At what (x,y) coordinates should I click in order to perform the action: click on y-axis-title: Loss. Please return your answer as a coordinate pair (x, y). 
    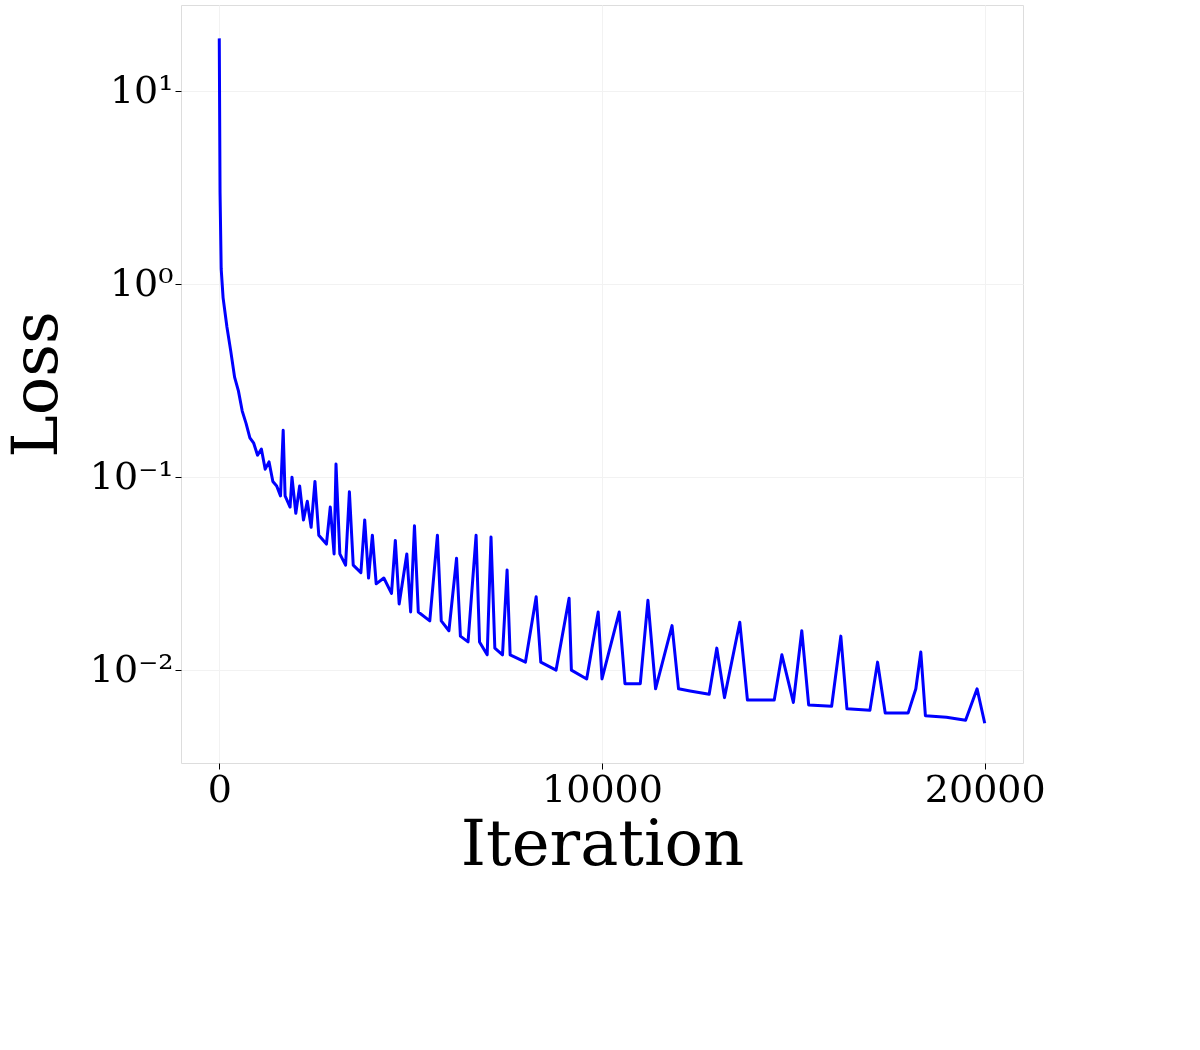
    Looking at the image, I should click on (36, 384).